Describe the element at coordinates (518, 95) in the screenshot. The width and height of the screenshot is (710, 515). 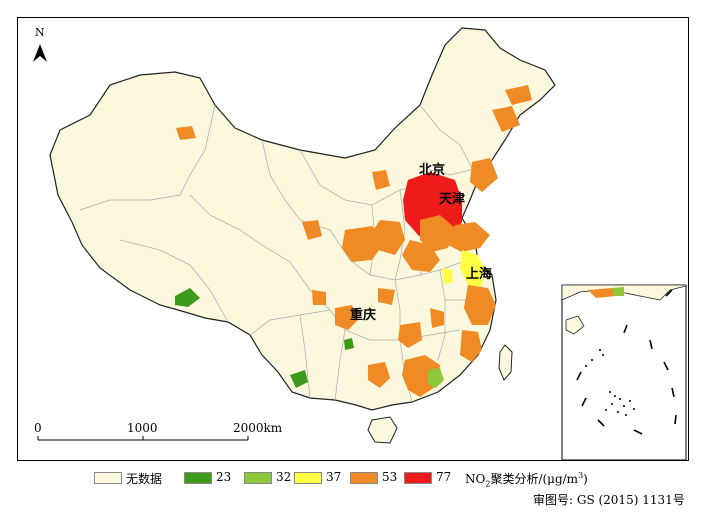
I see `heilongjiang-region` at that location.